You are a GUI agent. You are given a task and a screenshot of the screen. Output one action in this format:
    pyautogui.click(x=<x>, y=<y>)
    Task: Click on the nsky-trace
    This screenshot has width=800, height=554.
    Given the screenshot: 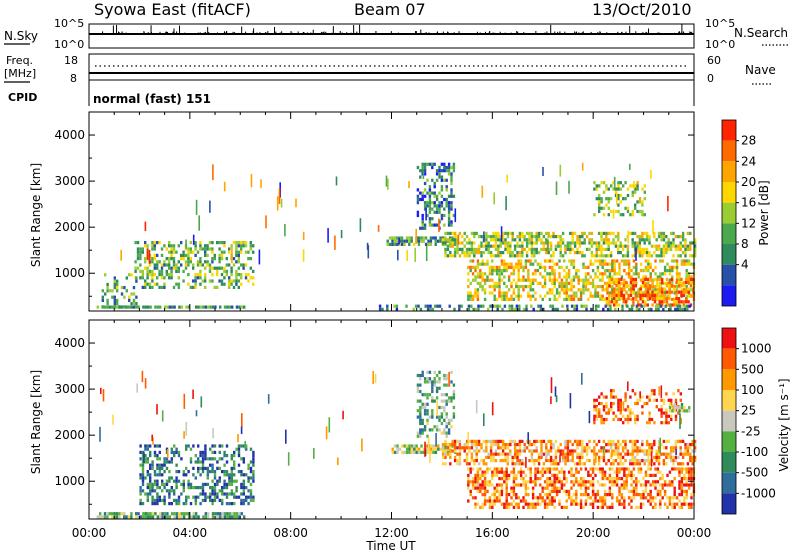 What is the action you would take?
    pyautogui.click(x=391, y=29)
    